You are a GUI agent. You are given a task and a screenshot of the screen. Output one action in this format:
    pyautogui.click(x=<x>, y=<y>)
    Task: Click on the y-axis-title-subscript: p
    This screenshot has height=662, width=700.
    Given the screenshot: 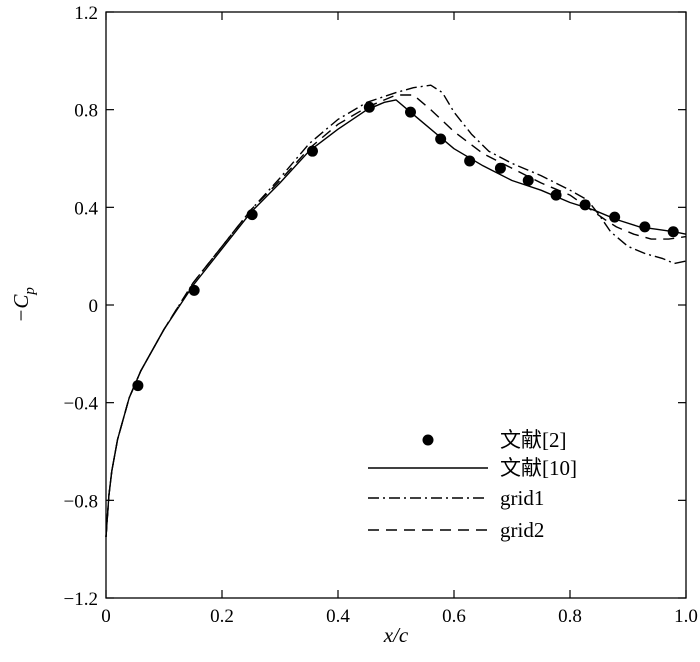 What is the action you would take?
    pyautogui.click(x=30, y=291)
    